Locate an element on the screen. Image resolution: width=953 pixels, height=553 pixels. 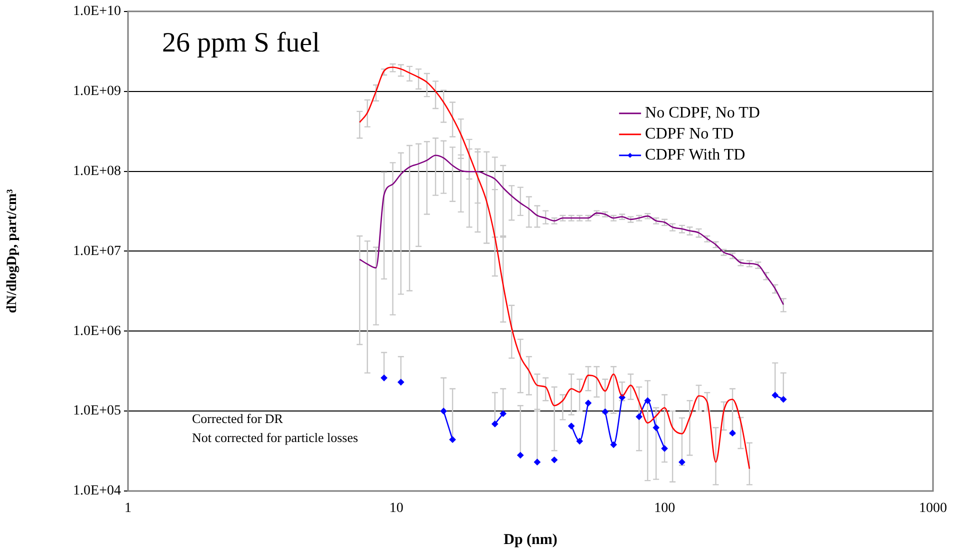
y-tick-label: 1.0E+08 is located at coordinates (97, 171).